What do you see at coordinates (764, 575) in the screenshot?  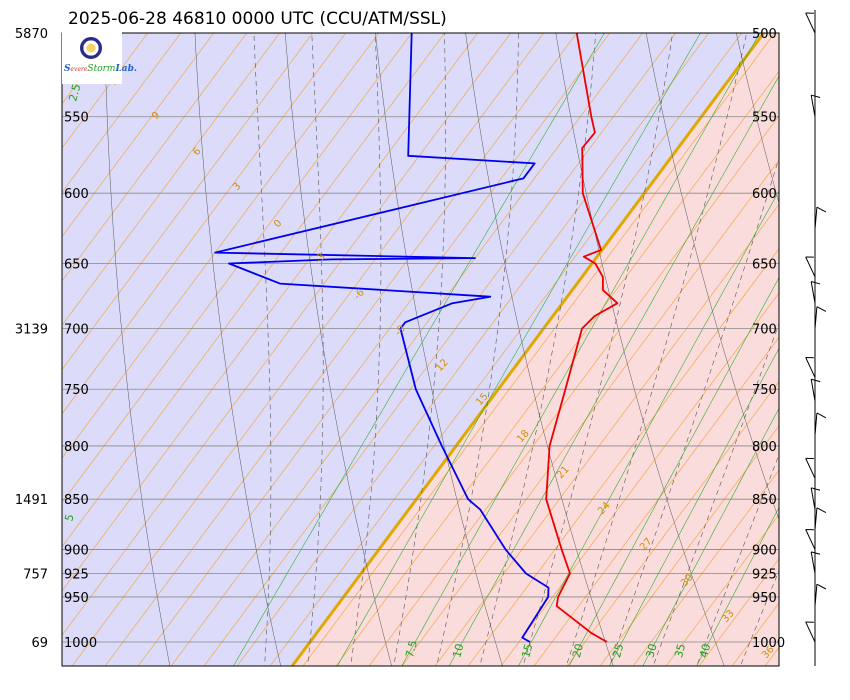 I see `pressure-label-right: 925` at bounding box center [764, 575].